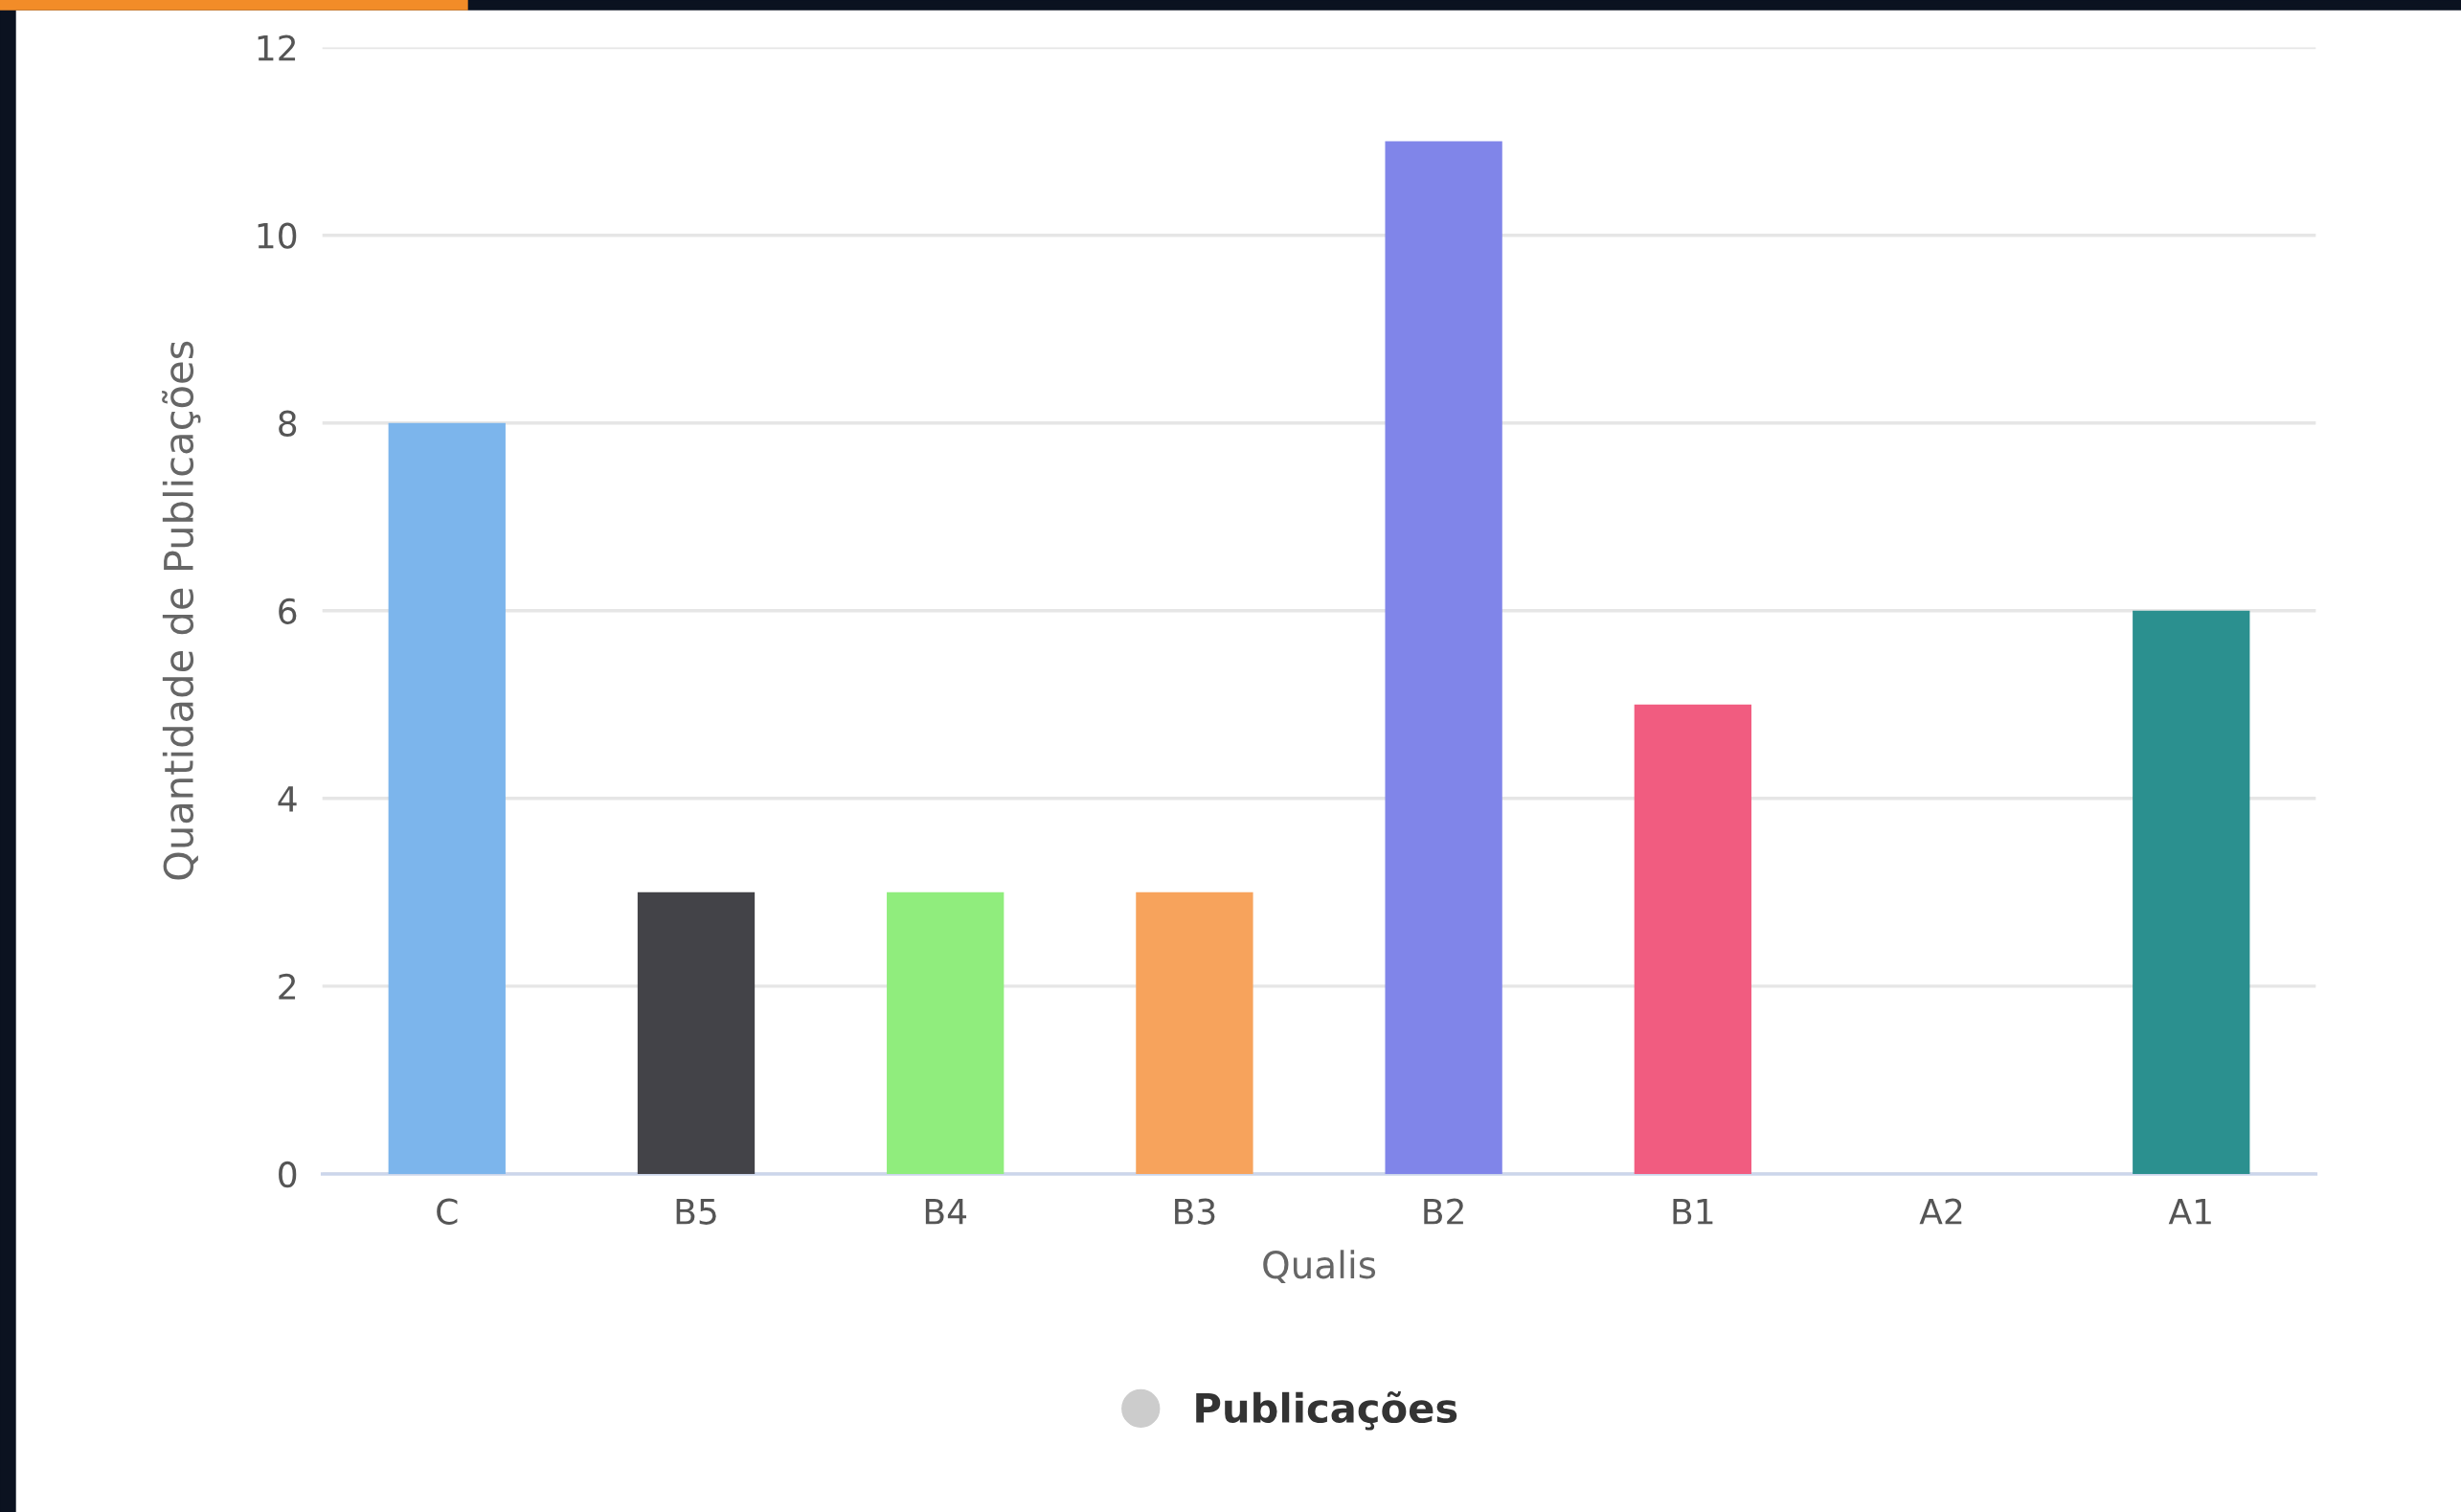  I want to click on text: Publicações, so click(1326, 1411).